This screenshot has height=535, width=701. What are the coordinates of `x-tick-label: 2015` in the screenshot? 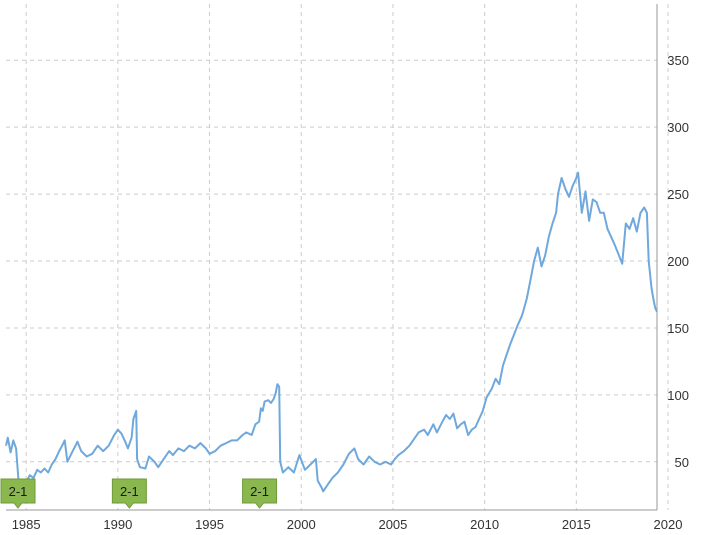 It's located at (576, 524).